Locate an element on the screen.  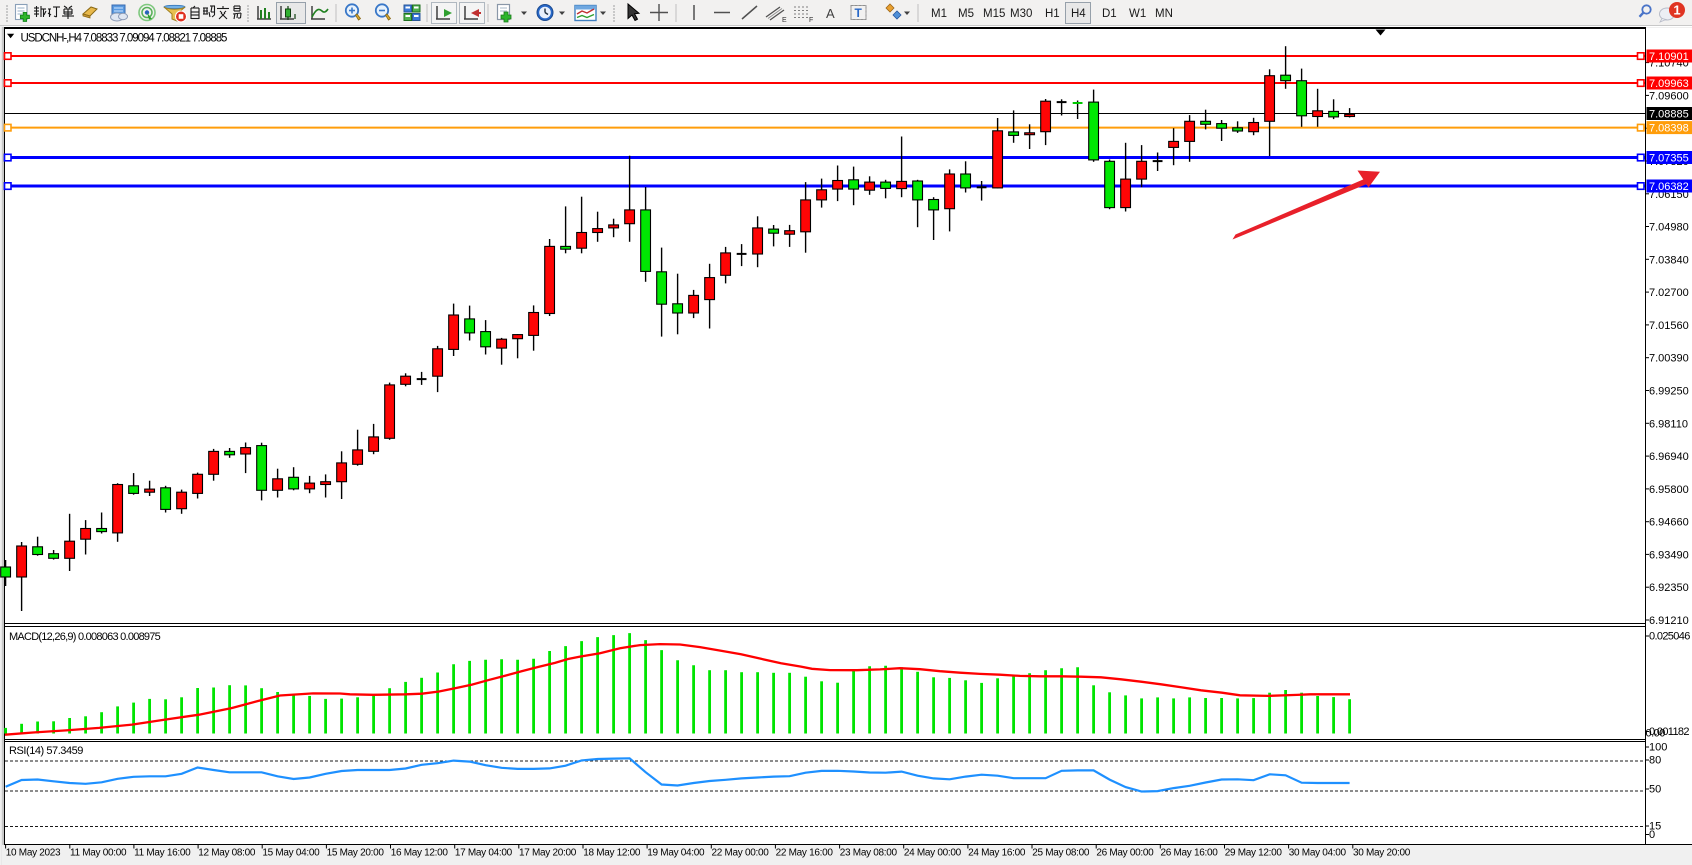
svg-text: A is located at coordinates (830, 13).